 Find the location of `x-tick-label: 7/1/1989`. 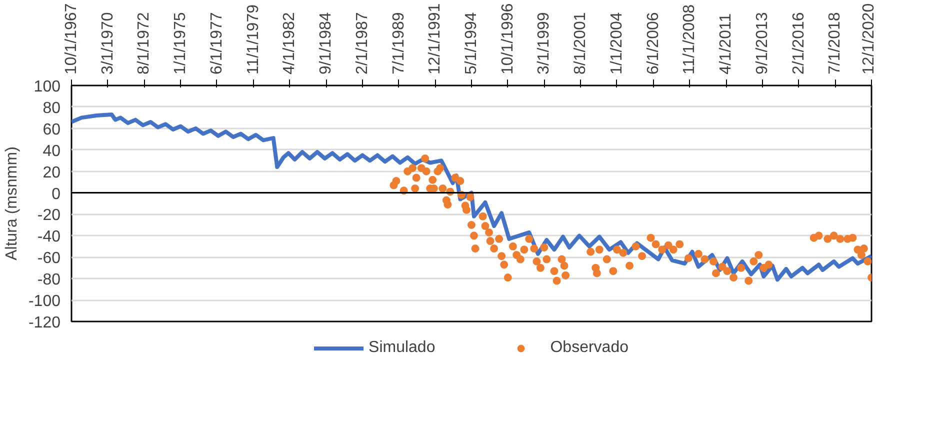

x-tick-label: 7/1/1989 is located at coordinates (399, 43).